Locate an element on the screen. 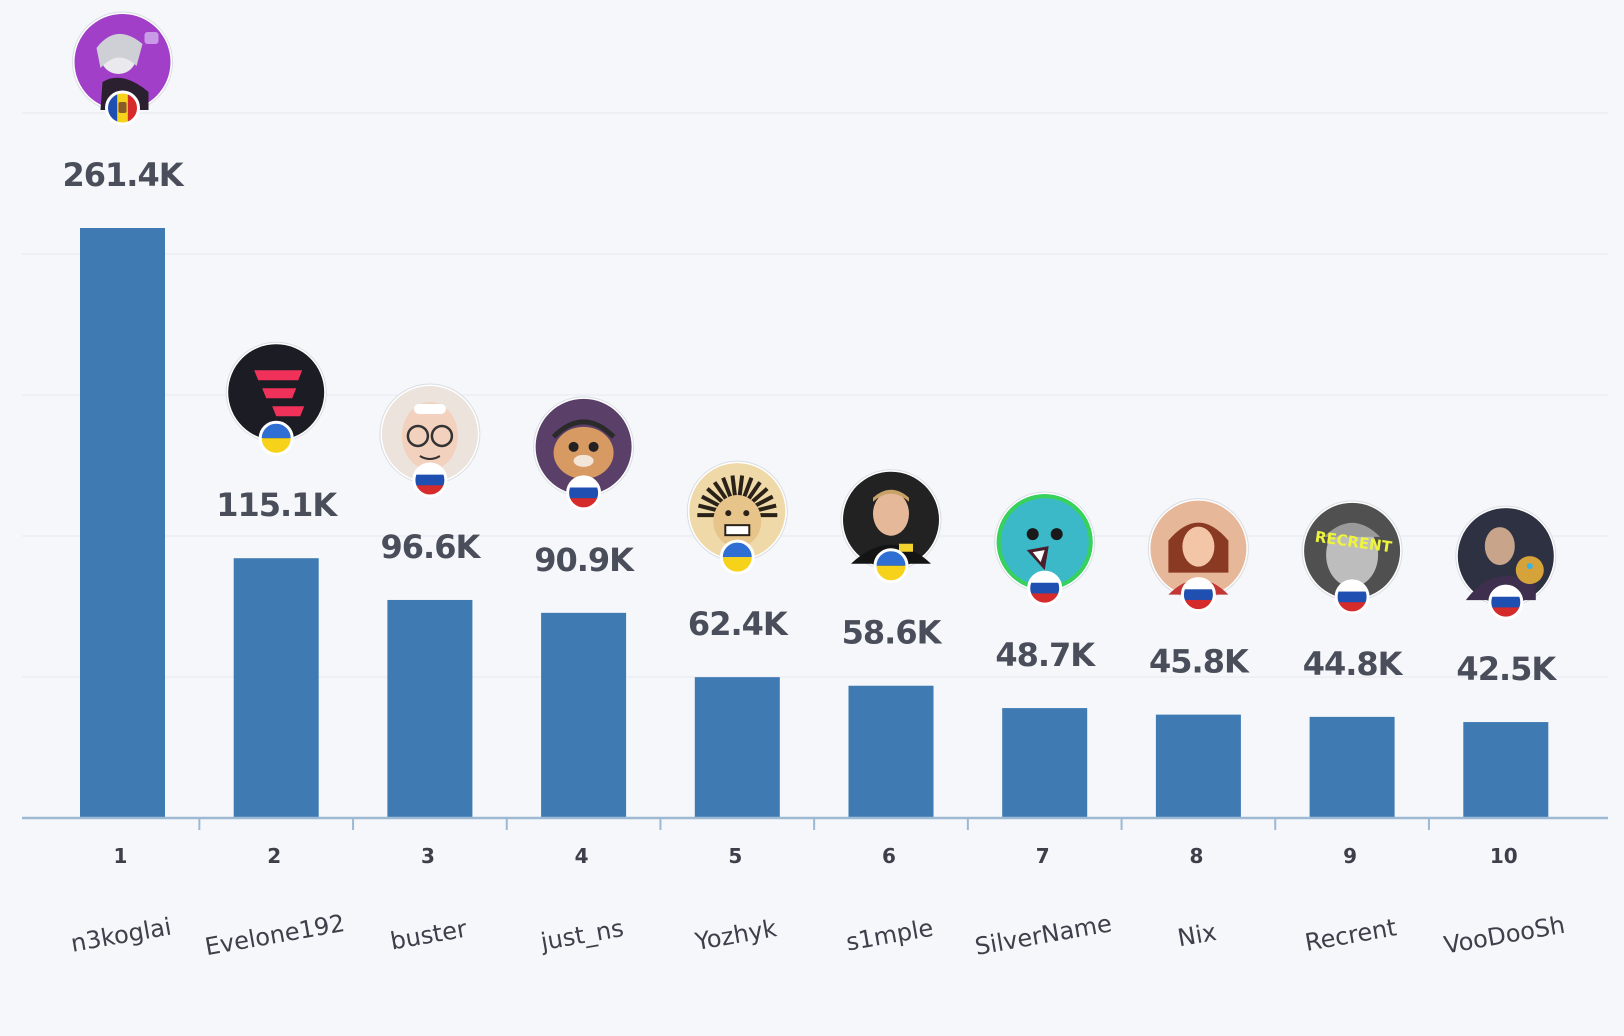 Image resolution: width=1624 pixels, height=1036 pixels. hamster-avatar-icon is located at coordinates (584, 447).